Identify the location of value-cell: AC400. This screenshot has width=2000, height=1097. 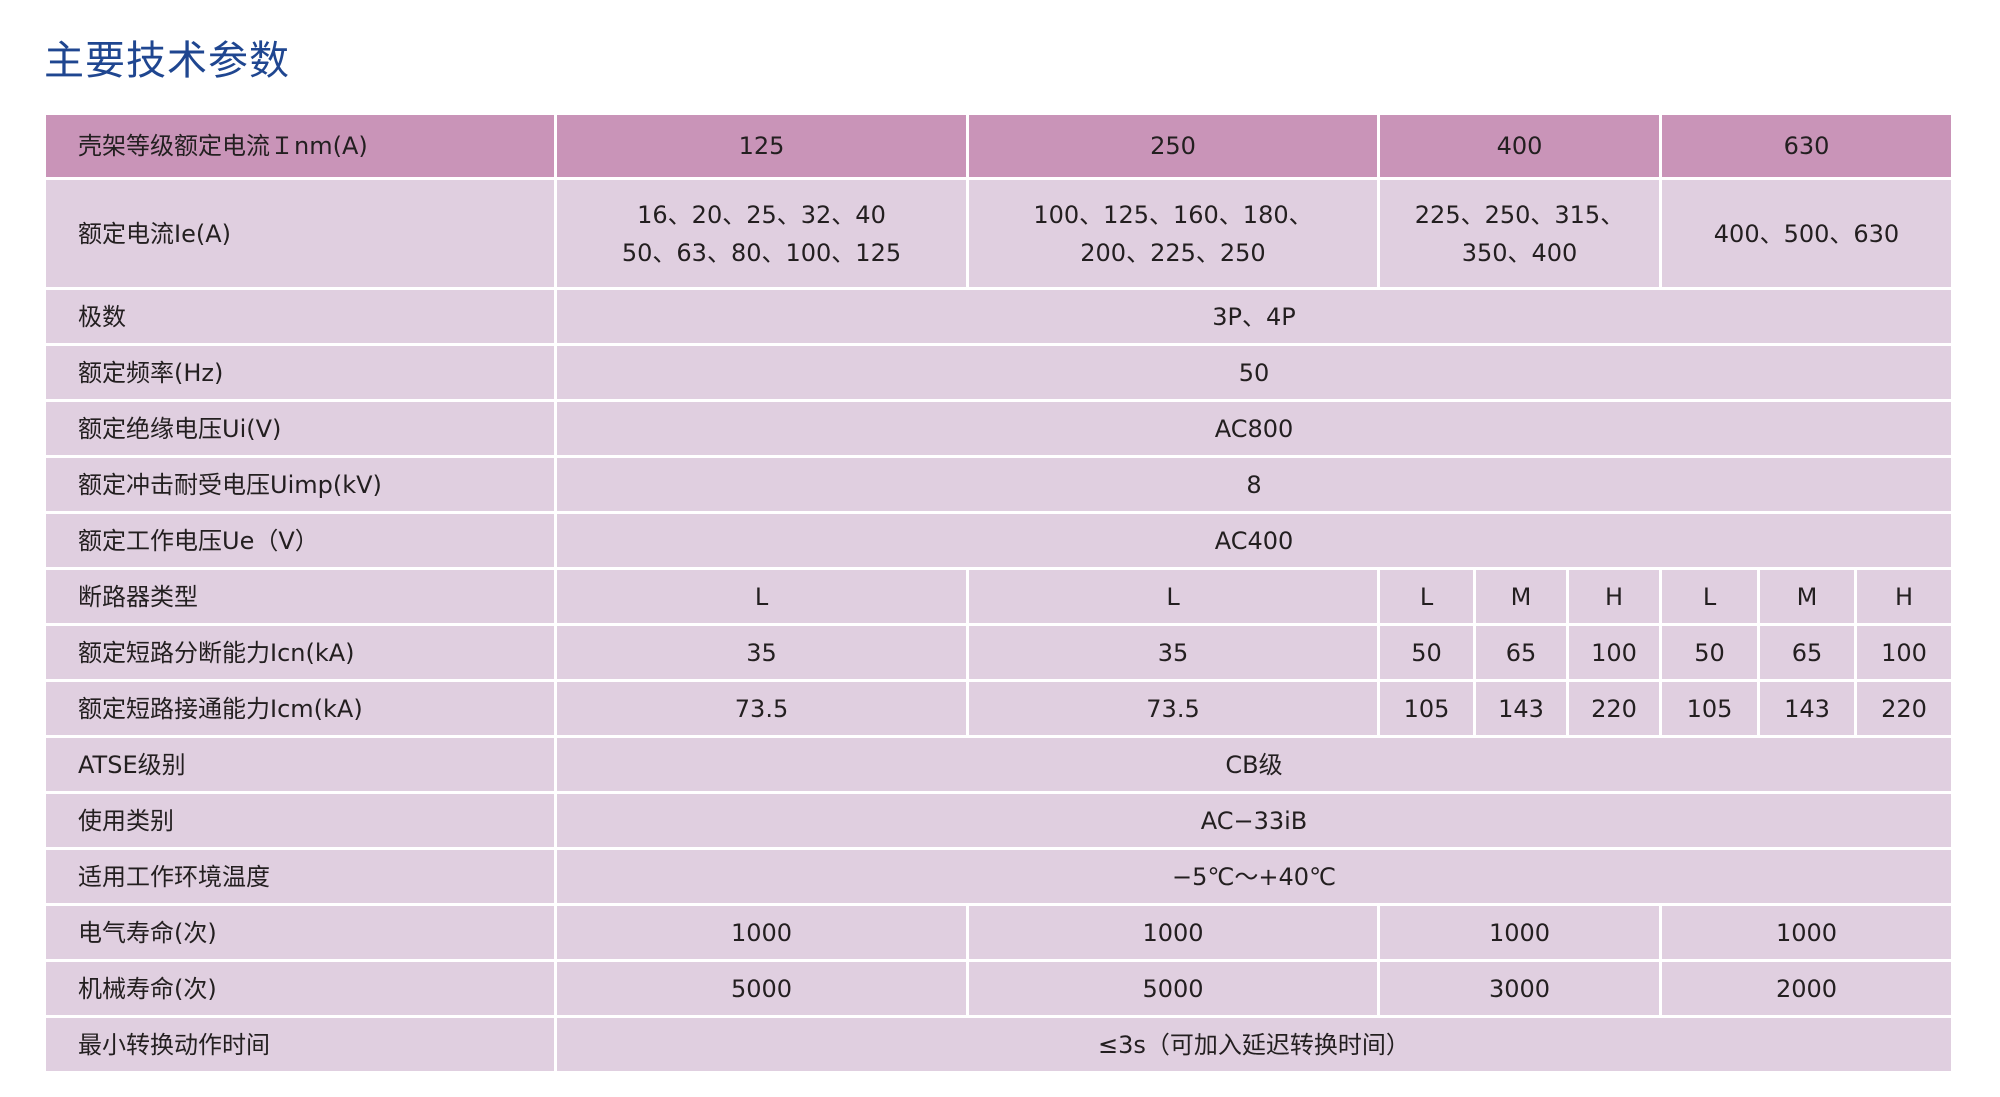
(1254, 540).